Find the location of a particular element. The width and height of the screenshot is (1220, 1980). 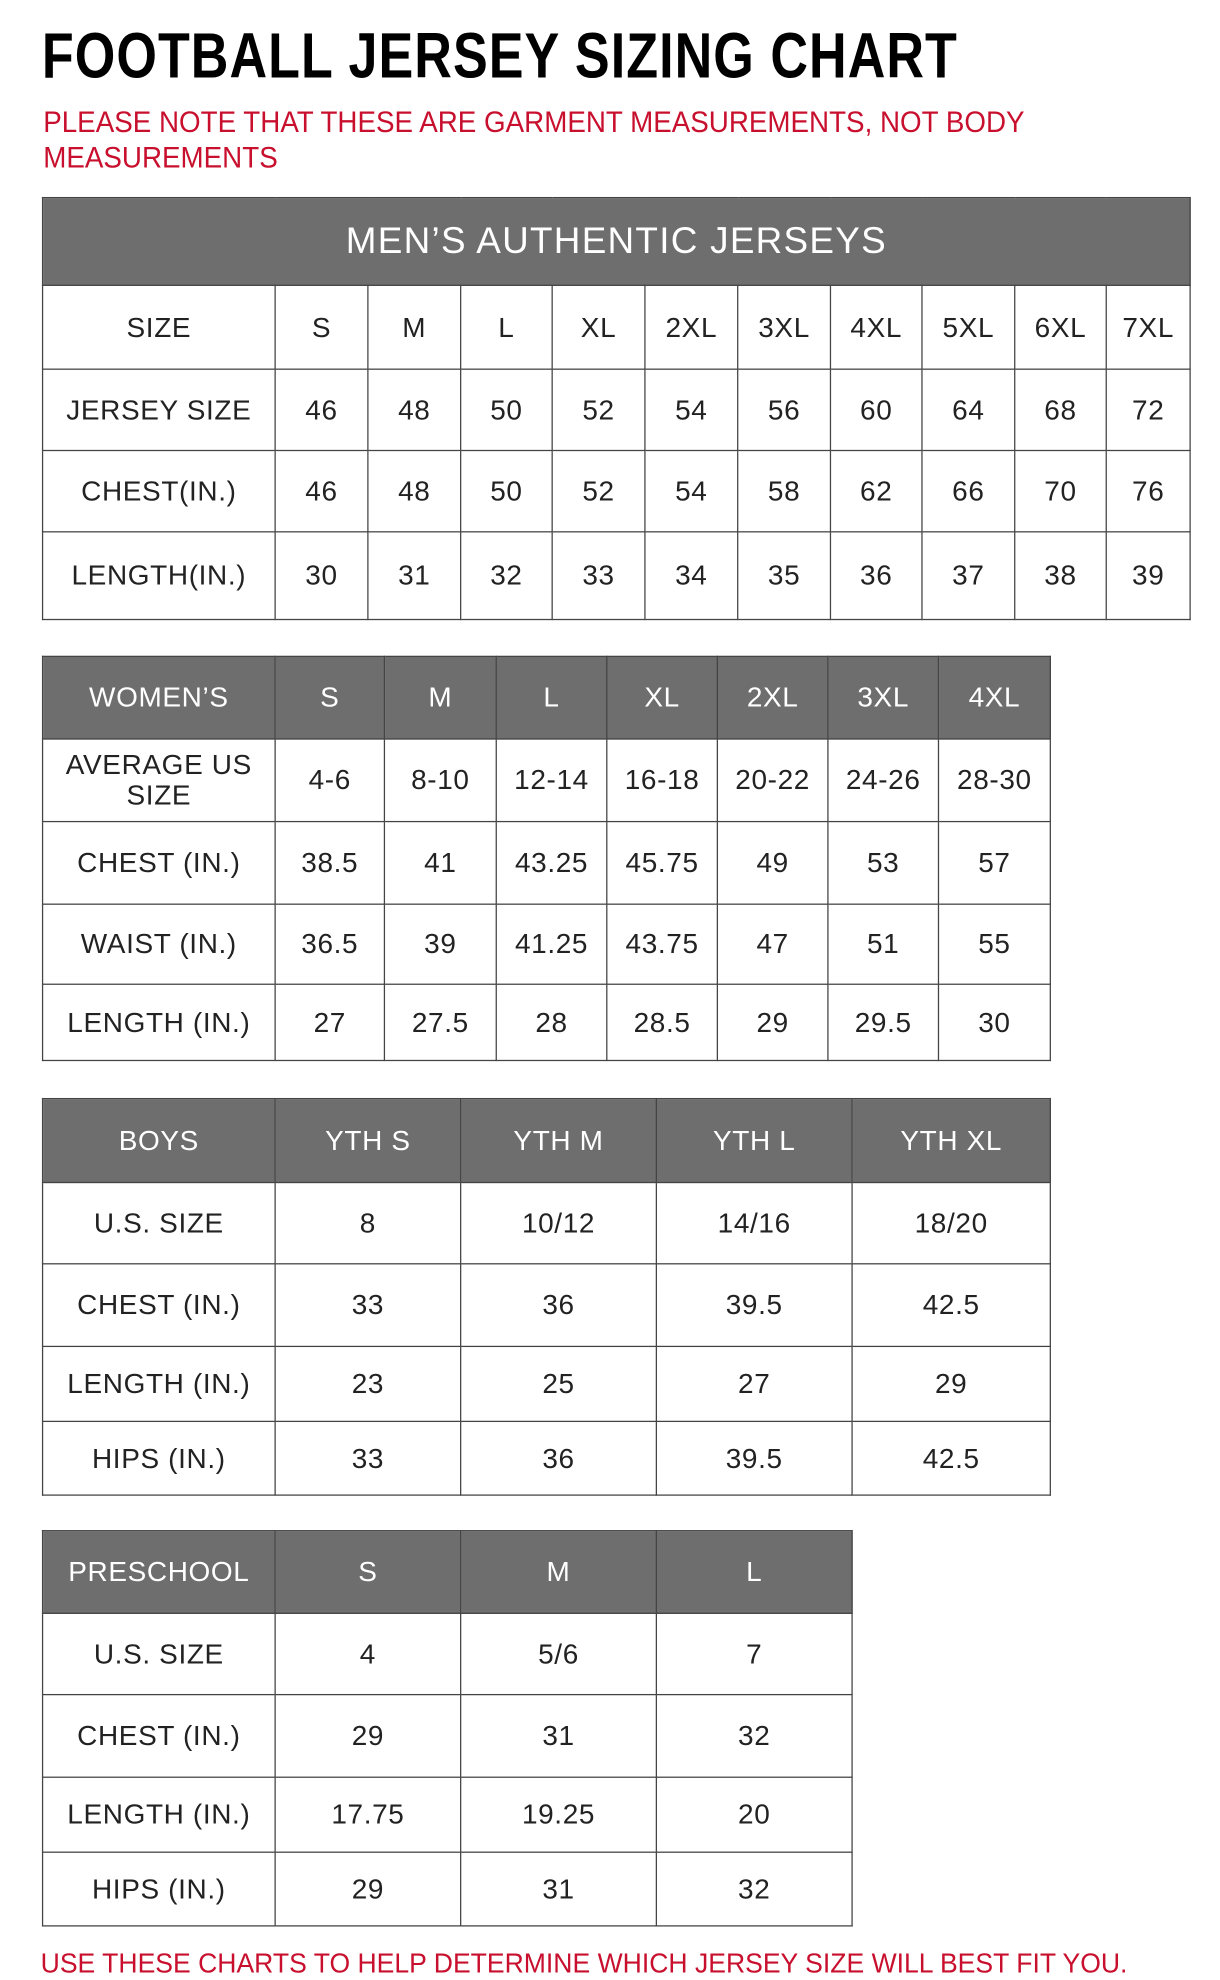

table-row: LENGTH (IN.) 23 25 27 29 is located at coordinates (546, 1384).